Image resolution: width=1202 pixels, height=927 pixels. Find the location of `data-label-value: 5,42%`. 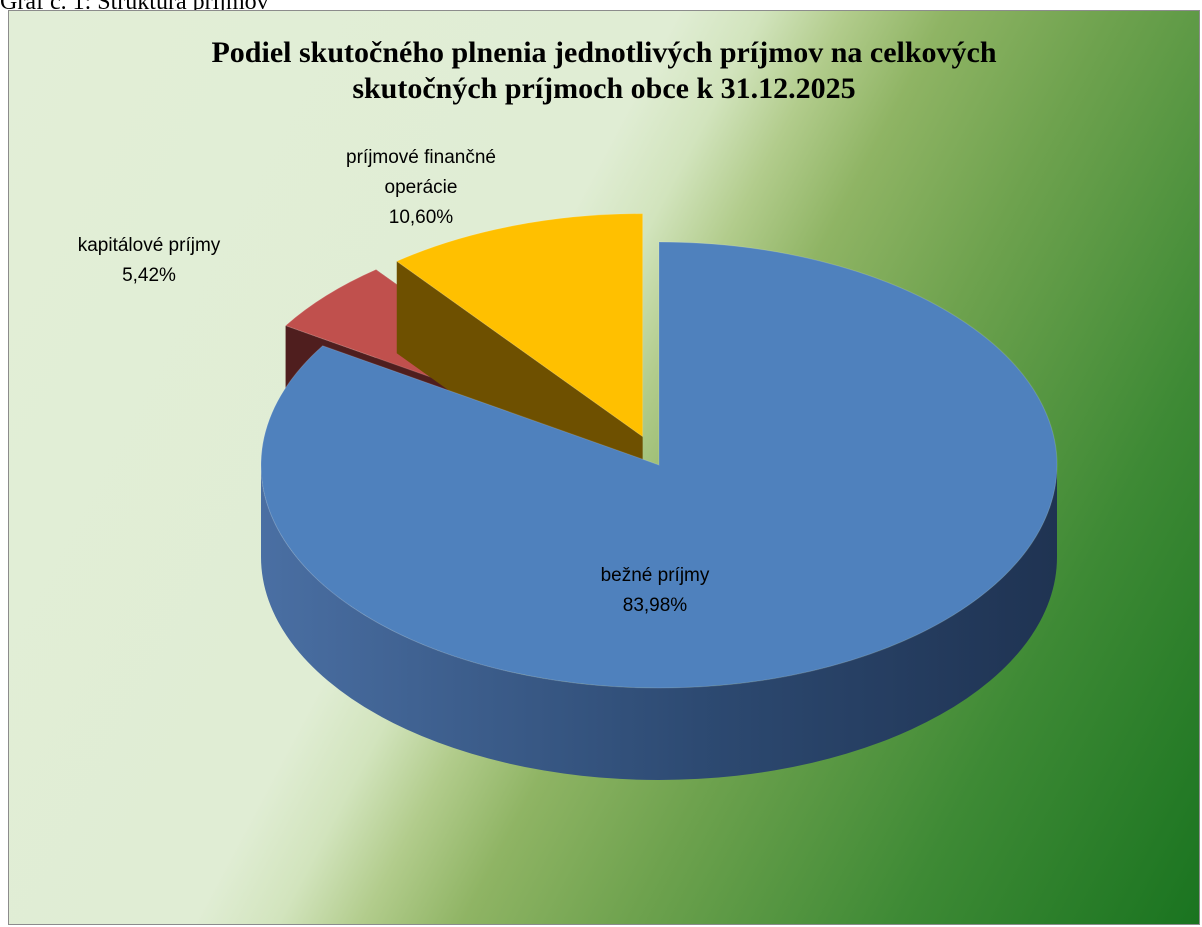

data-label-value: 5,42% is located at coordinates (149, 275).